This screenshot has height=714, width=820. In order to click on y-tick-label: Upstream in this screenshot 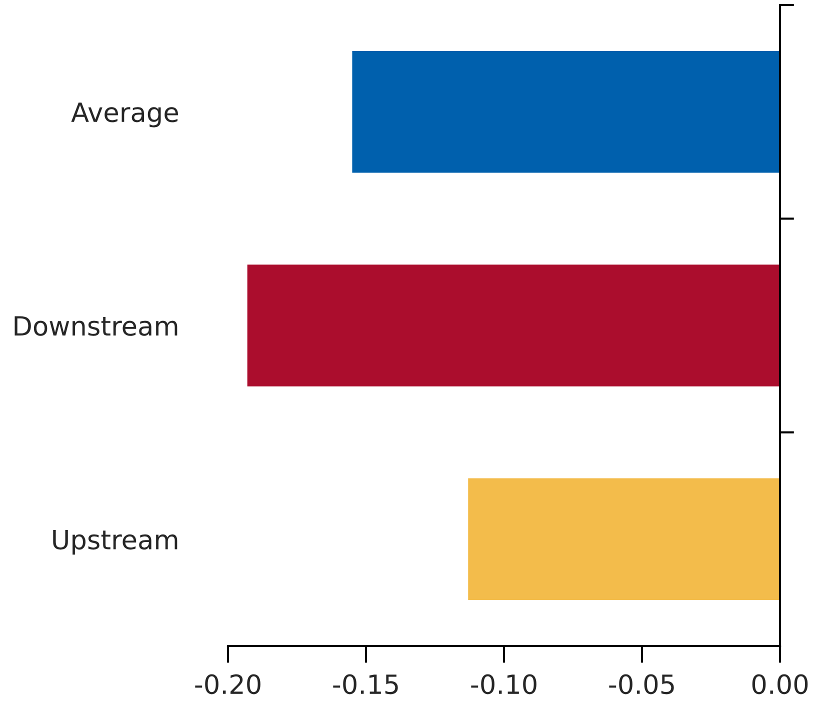, I will do `click(115, 542)`.